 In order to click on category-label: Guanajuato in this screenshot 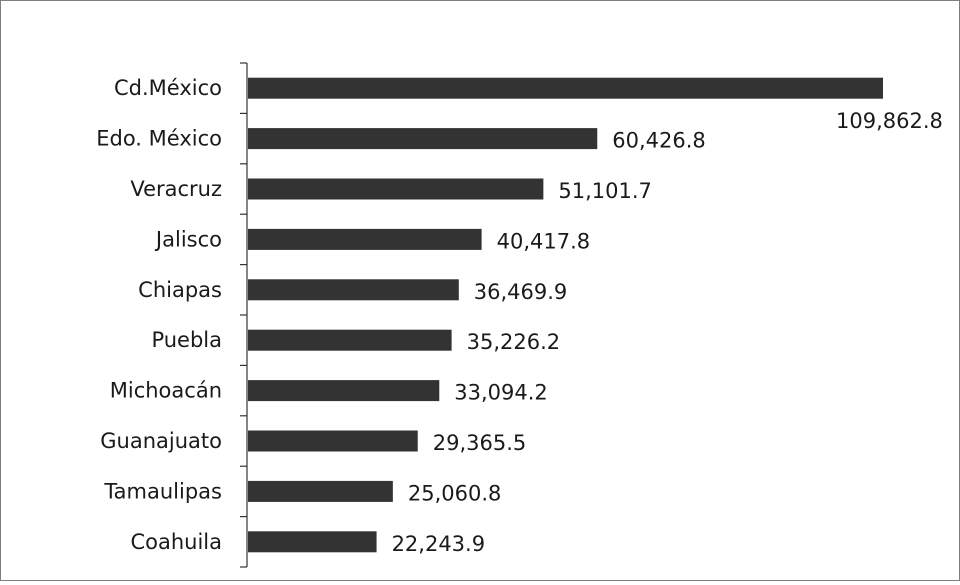, I will do `click(161, 441)`.